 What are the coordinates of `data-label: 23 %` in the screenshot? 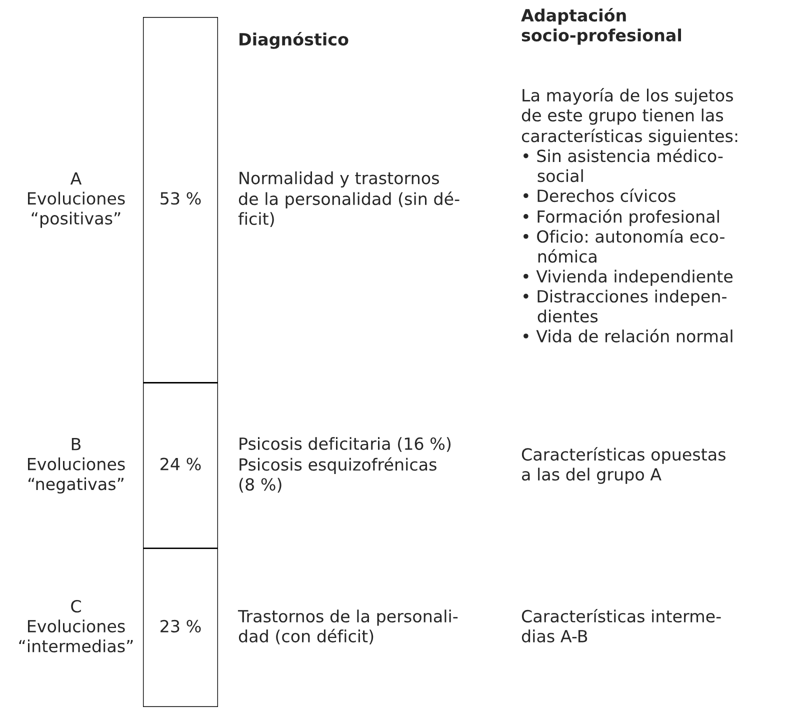 It's located at (180, 626).